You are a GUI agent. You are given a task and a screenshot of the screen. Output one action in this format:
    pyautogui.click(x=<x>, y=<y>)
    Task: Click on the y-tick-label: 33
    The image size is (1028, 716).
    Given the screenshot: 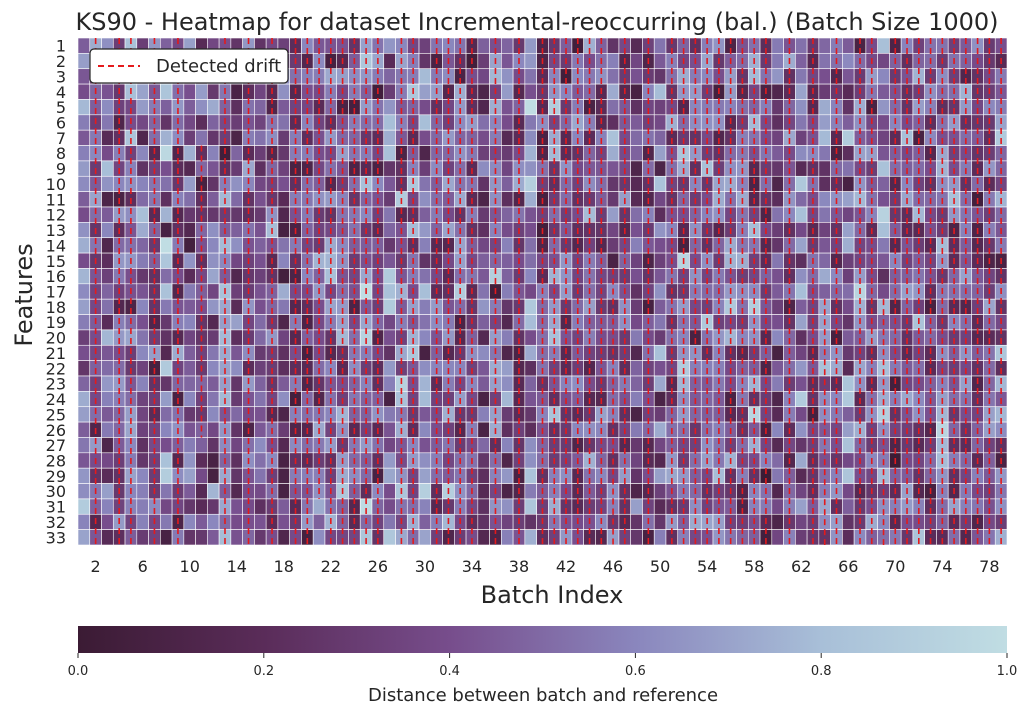 What is the action you would take?
    pyautogui.click(x=56, y=537)
    